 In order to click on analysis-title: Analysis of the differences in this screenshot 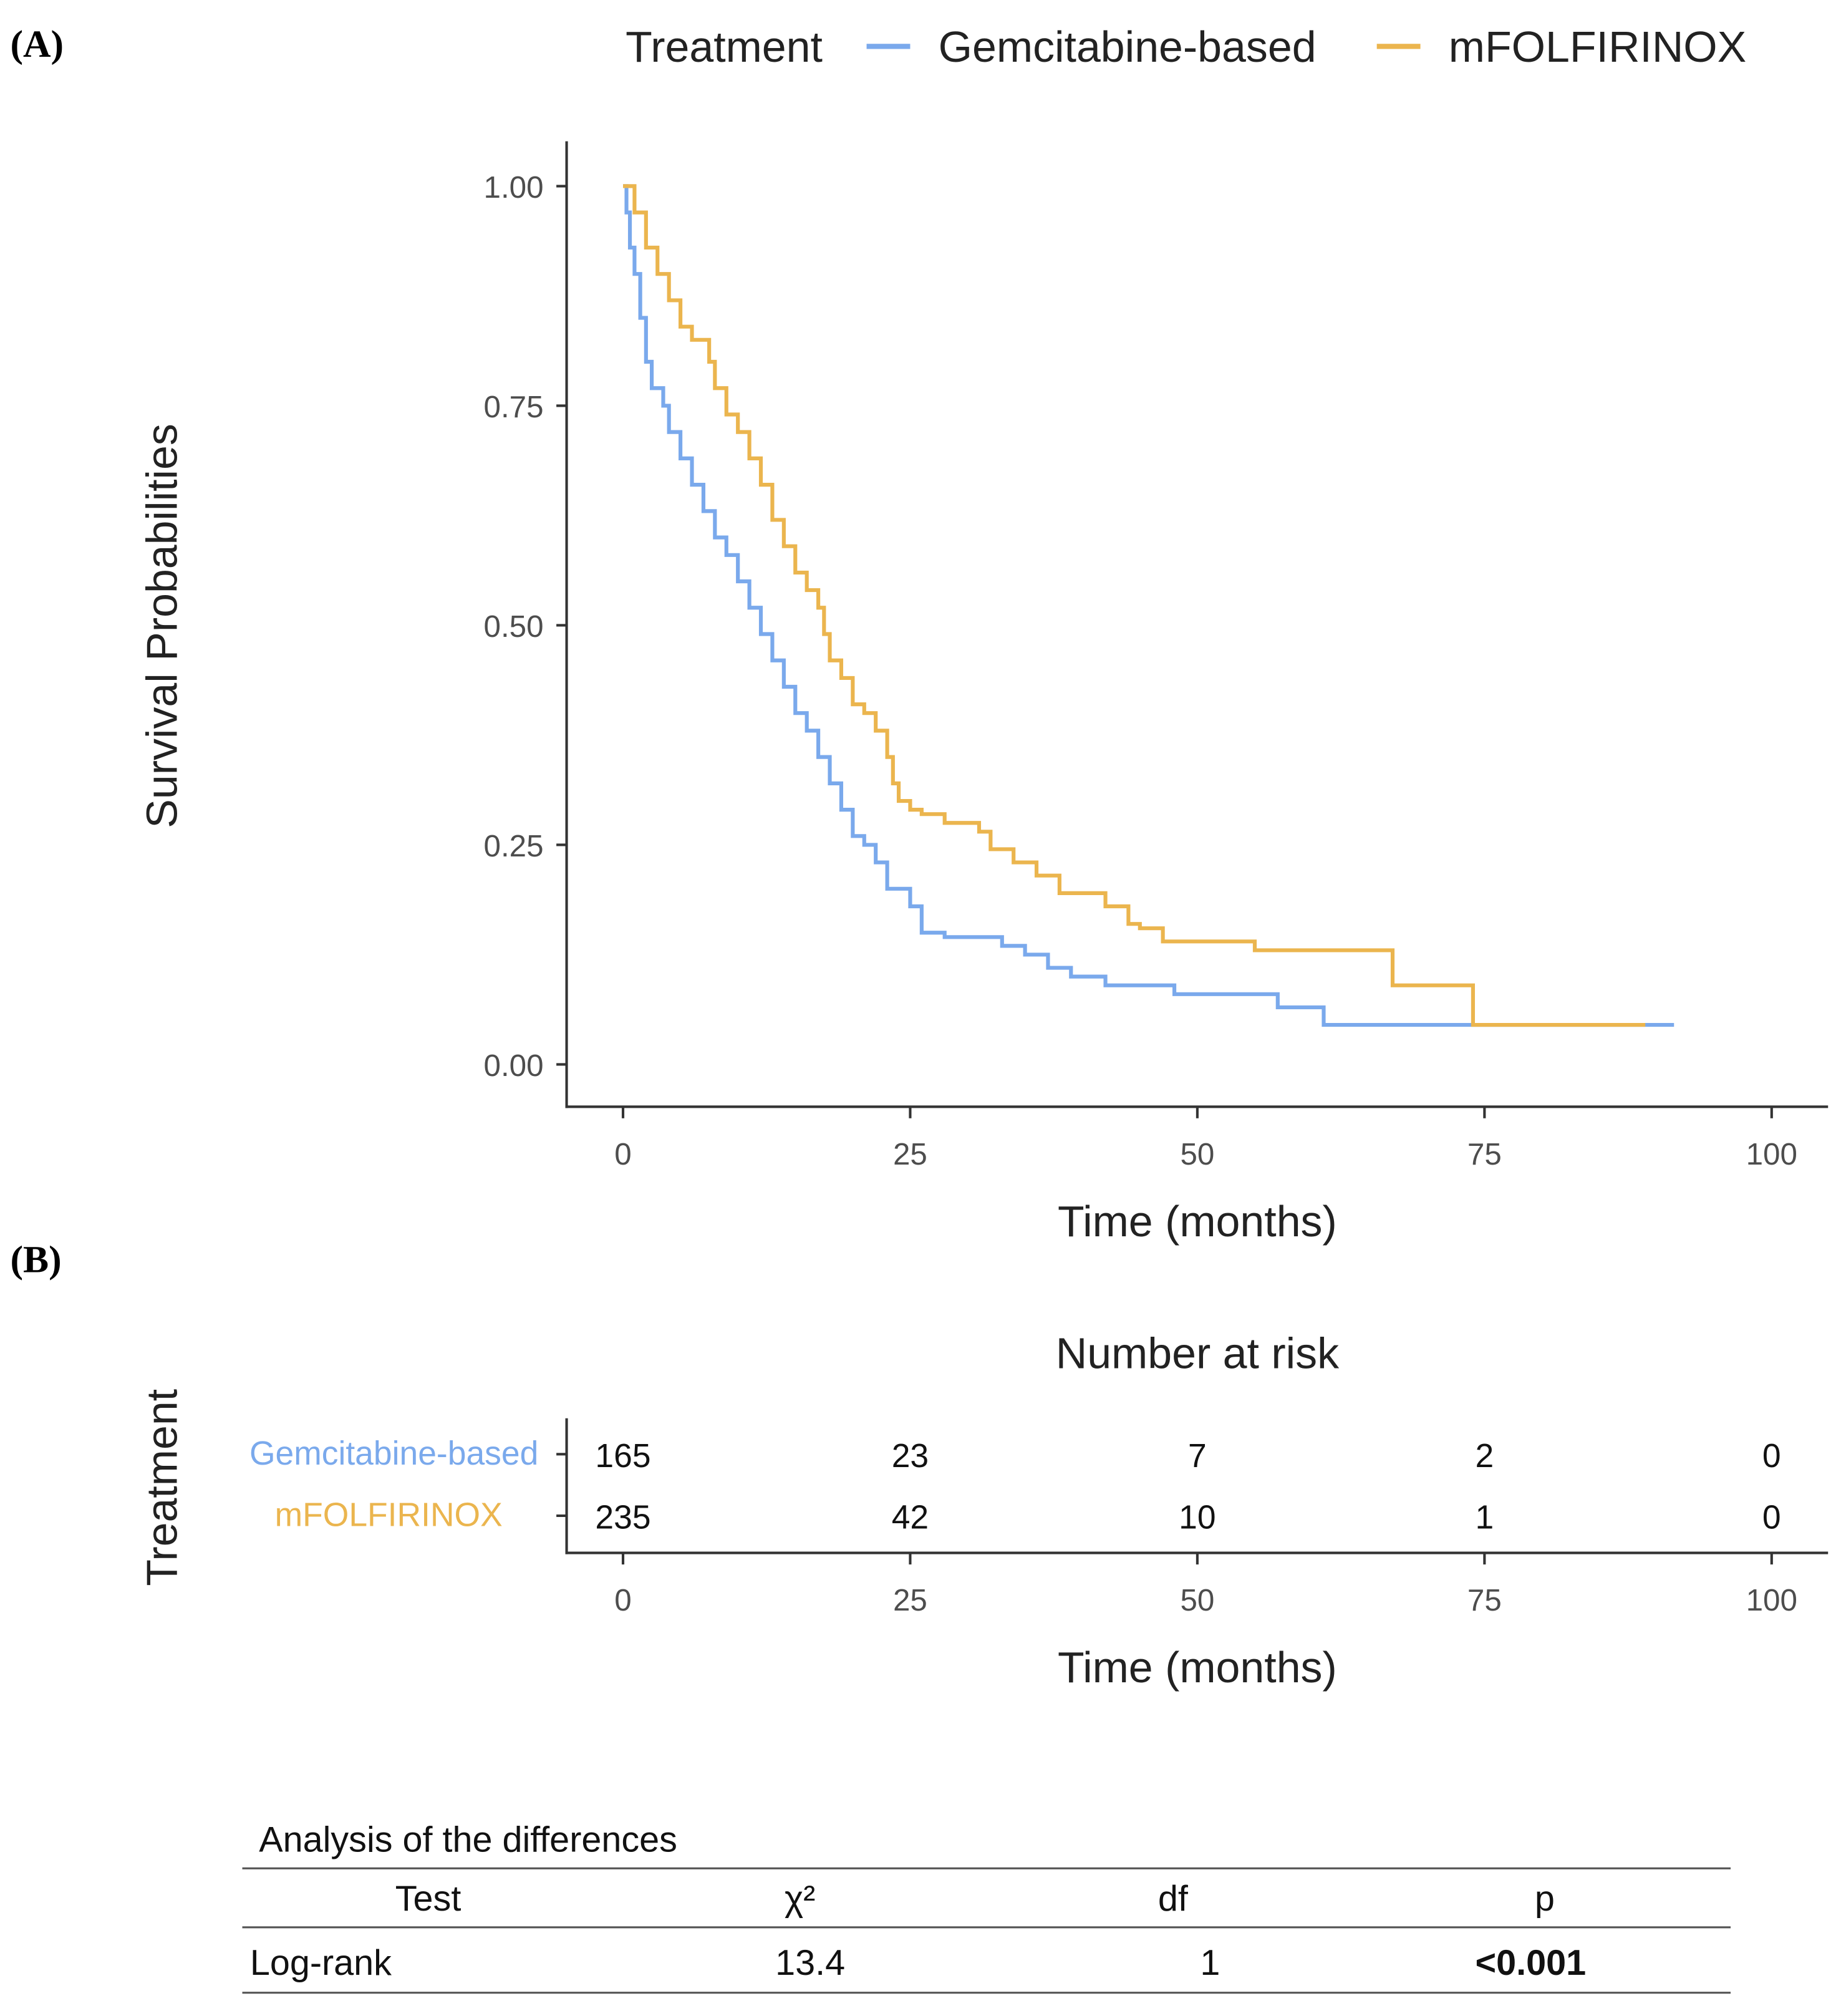, I will do `click(468, 1840)`.